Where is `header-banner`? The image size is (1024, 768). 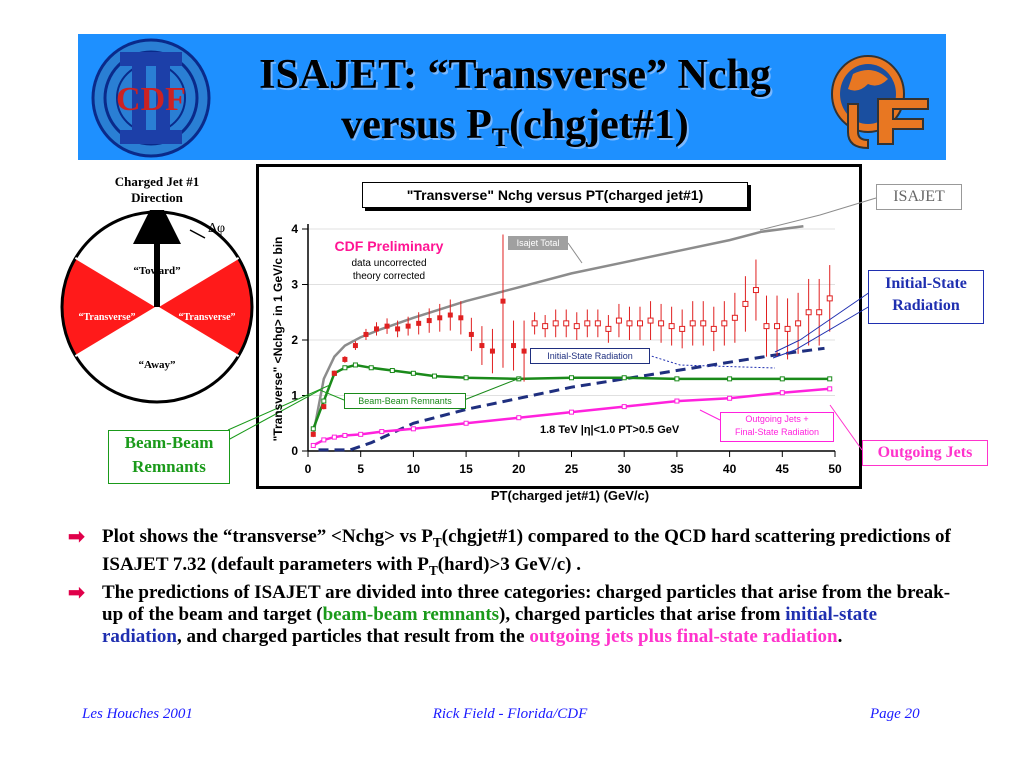
header-banner is located at coordinates (512, 97).